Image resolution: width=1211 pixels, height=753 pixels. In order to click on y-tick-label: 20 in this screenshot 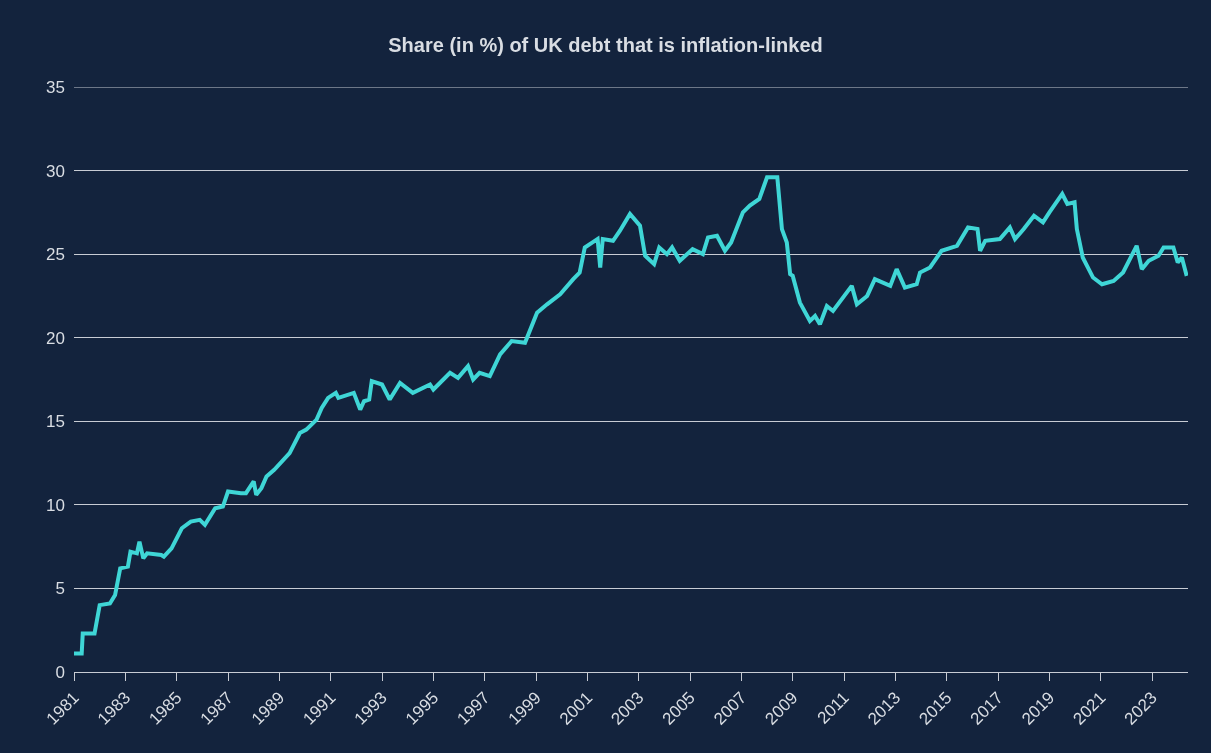, I will do `click(55, 338)`.